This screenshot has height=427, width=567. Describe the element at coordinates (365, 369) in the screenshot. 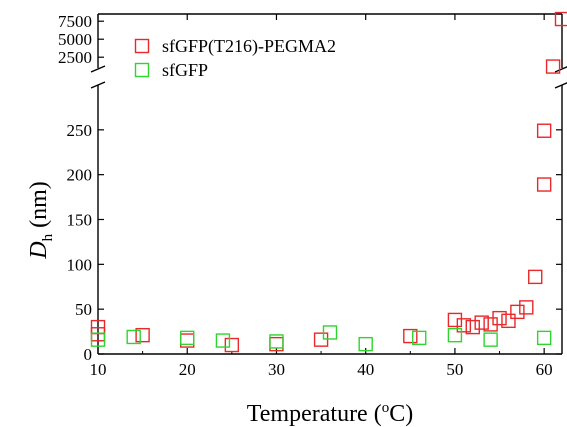

I see `x-tick-label: 40` at that location.